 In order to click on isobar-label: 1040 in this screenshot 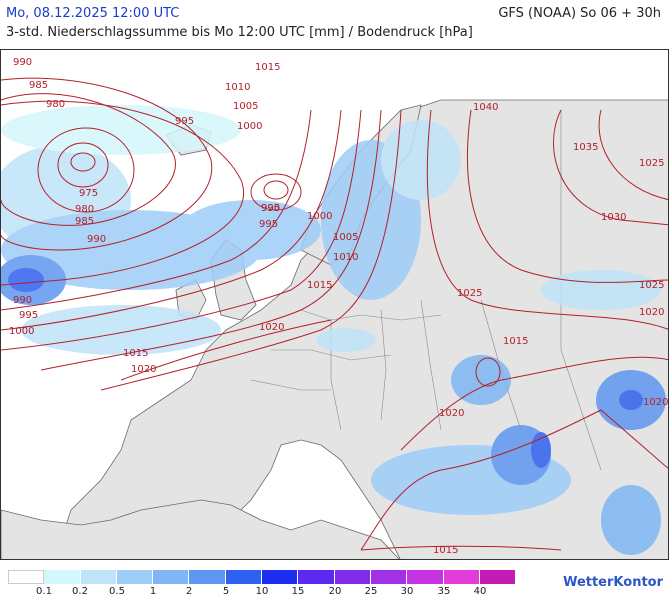, I will do `click(485, 107)`.